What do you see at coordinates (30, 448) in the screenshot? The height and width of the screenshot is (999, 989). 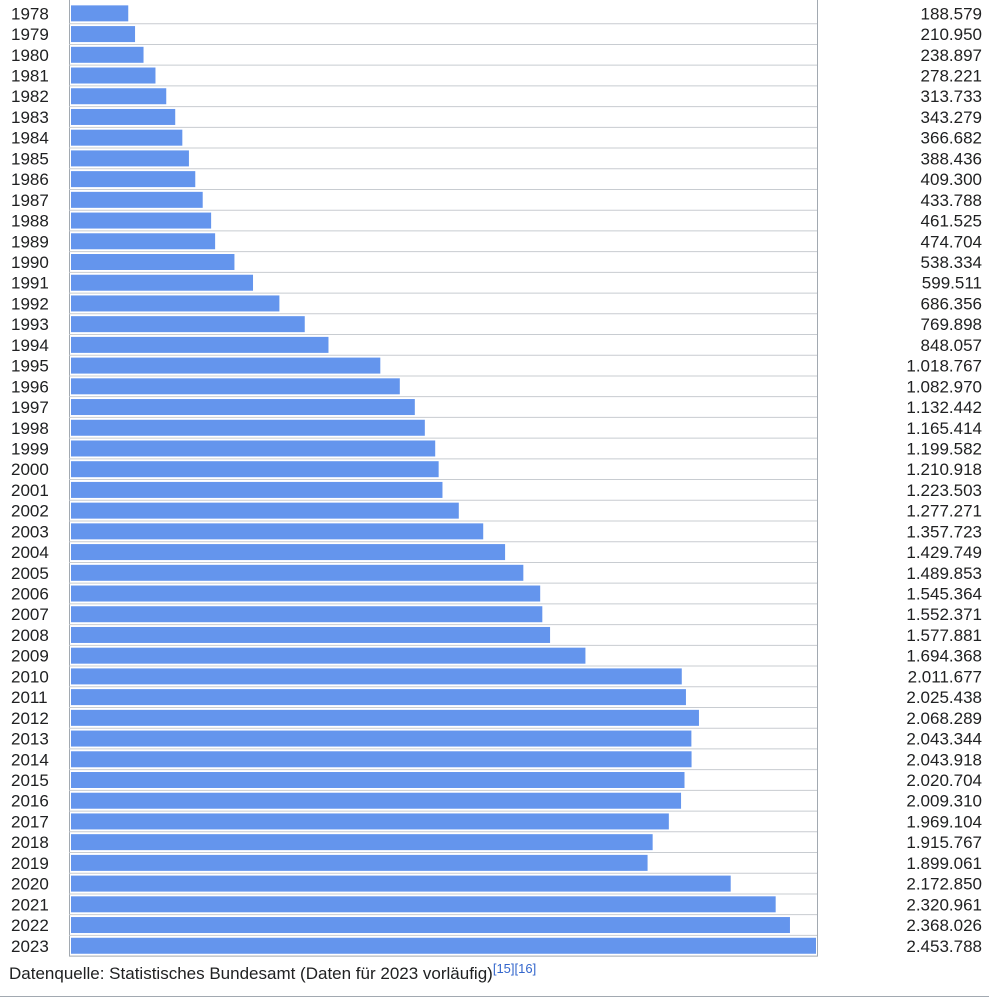 I see `year-label-1999: 1999` at bounding box center [30, 448].